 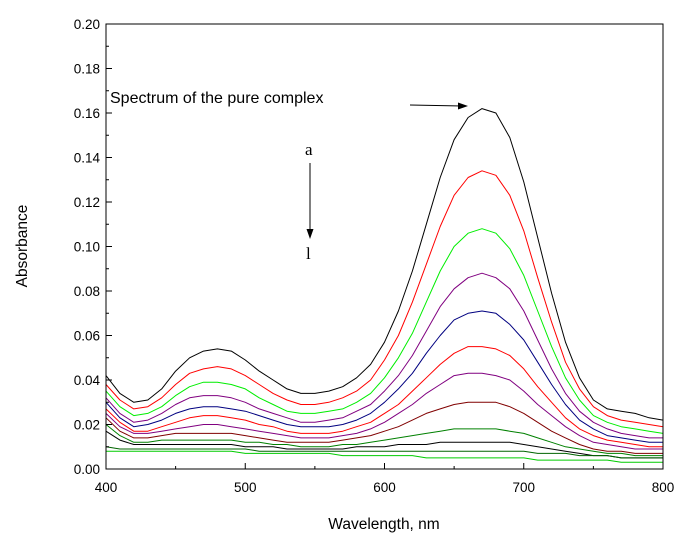 What do you see at coordinates (87, 247) in the screenshot?
I see `y-tick-label: 0.10` at bounding box center [87, 247].